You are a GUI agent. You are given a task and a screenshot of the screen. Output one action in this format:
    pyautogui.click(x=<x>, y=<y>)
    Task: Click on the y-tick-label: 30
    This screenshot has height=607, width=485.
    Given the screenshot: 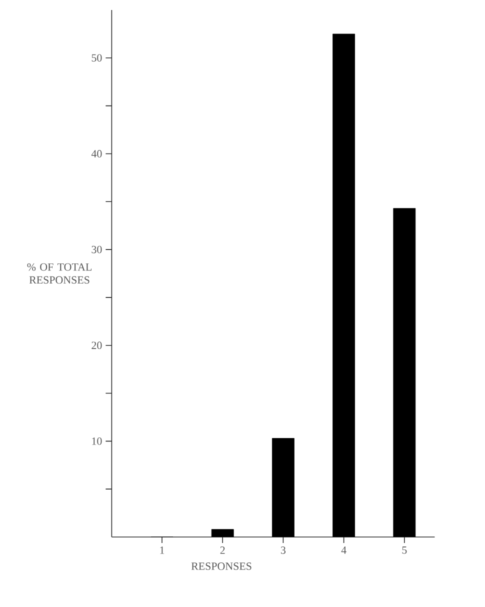 What is the action you would take?
    pyautogui.click(x=97, y=250)
    